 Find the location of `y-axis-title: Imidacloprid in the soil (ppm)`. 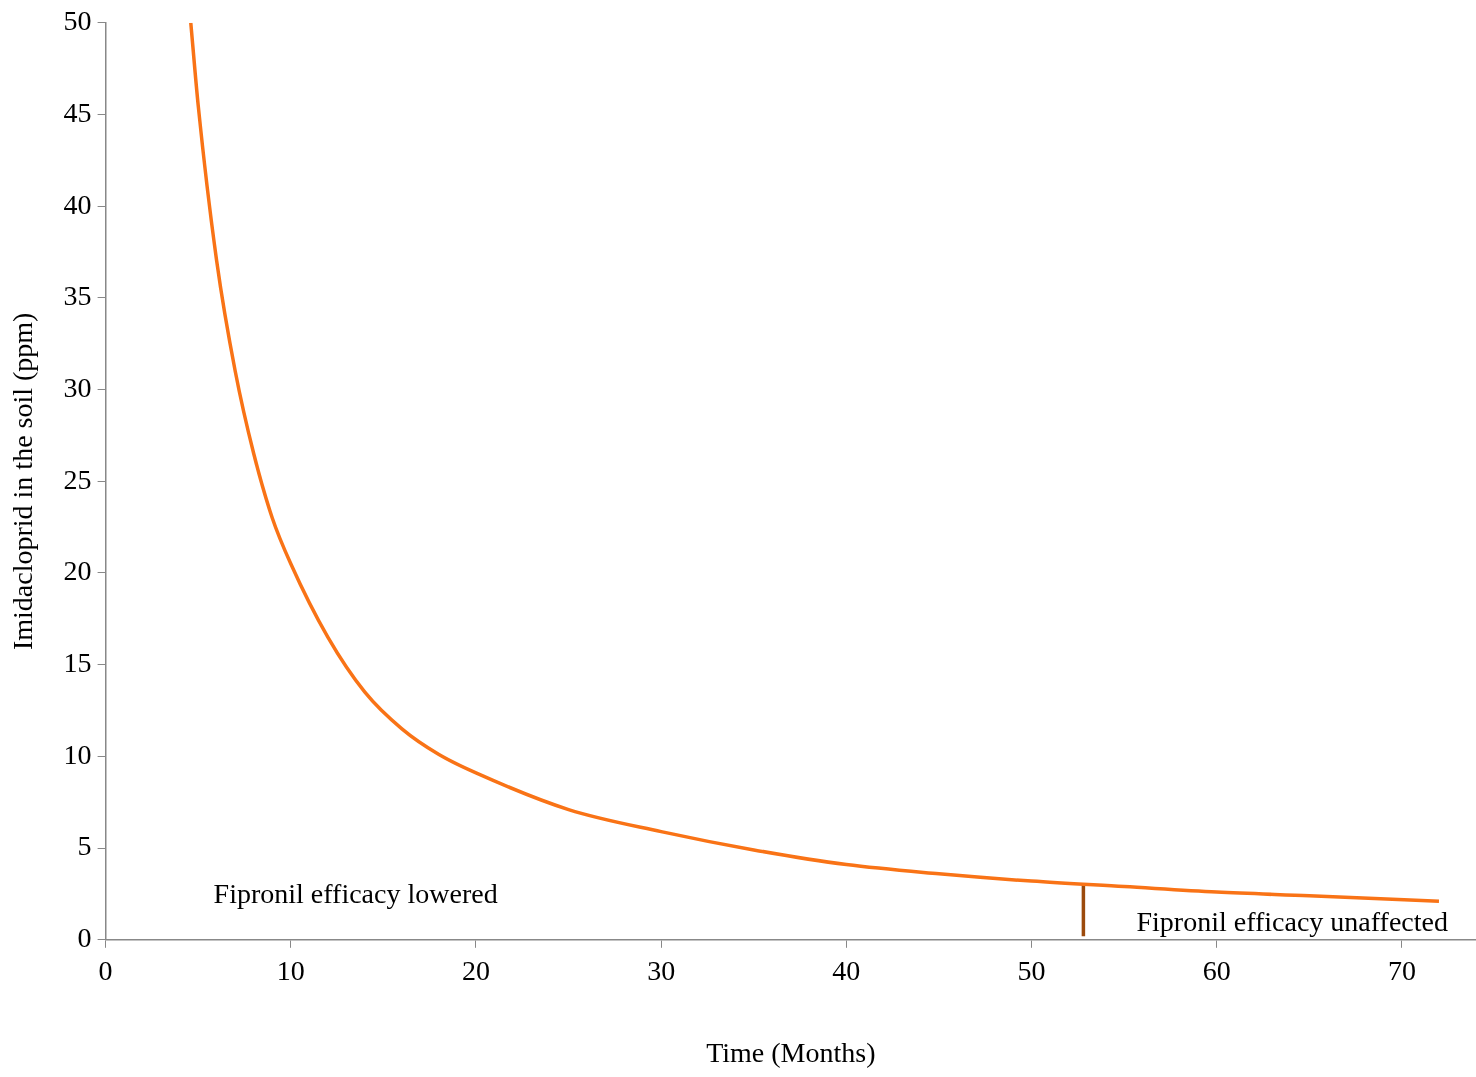

y-axis-title: Imidacloprid in the soil (ppm) is located at coordinates (23, 481).